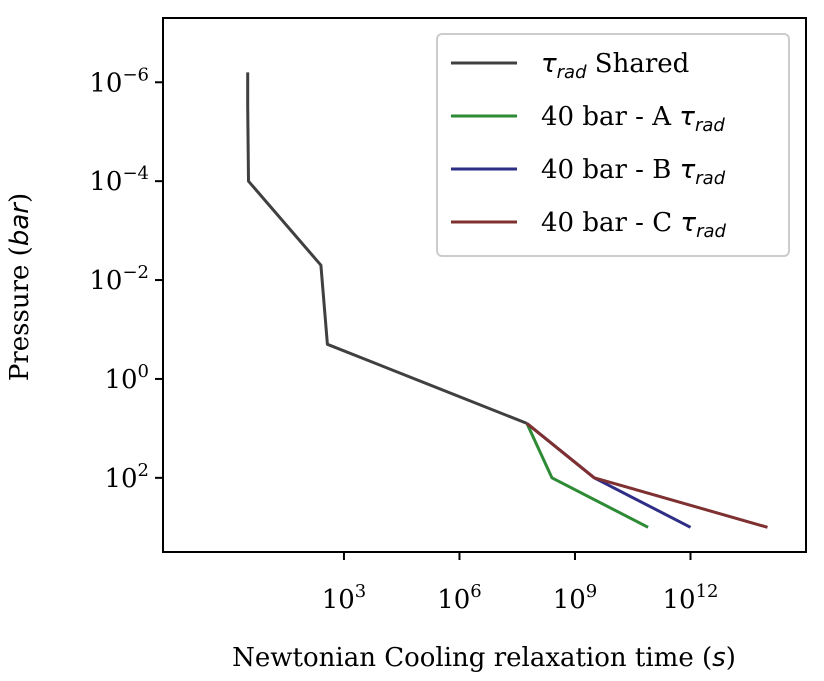 This screenshot has width=824, height=681. What do you see at coordinates (126, 477) in the screenshot?
I see `y-tick-label: 10²` at bounding box center [126, 477].